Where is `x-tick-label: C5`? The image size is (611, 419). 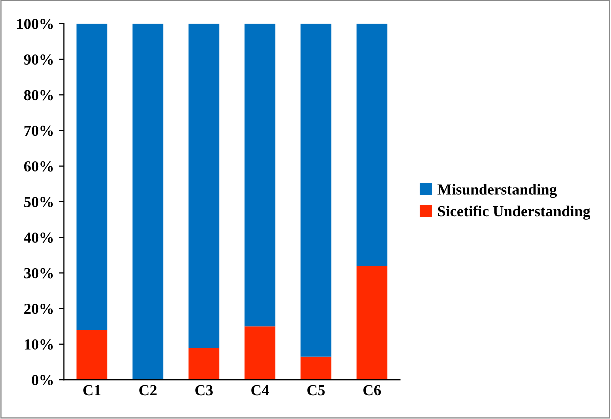 x-tick-label: C5 is located at coordinates (316, 390).